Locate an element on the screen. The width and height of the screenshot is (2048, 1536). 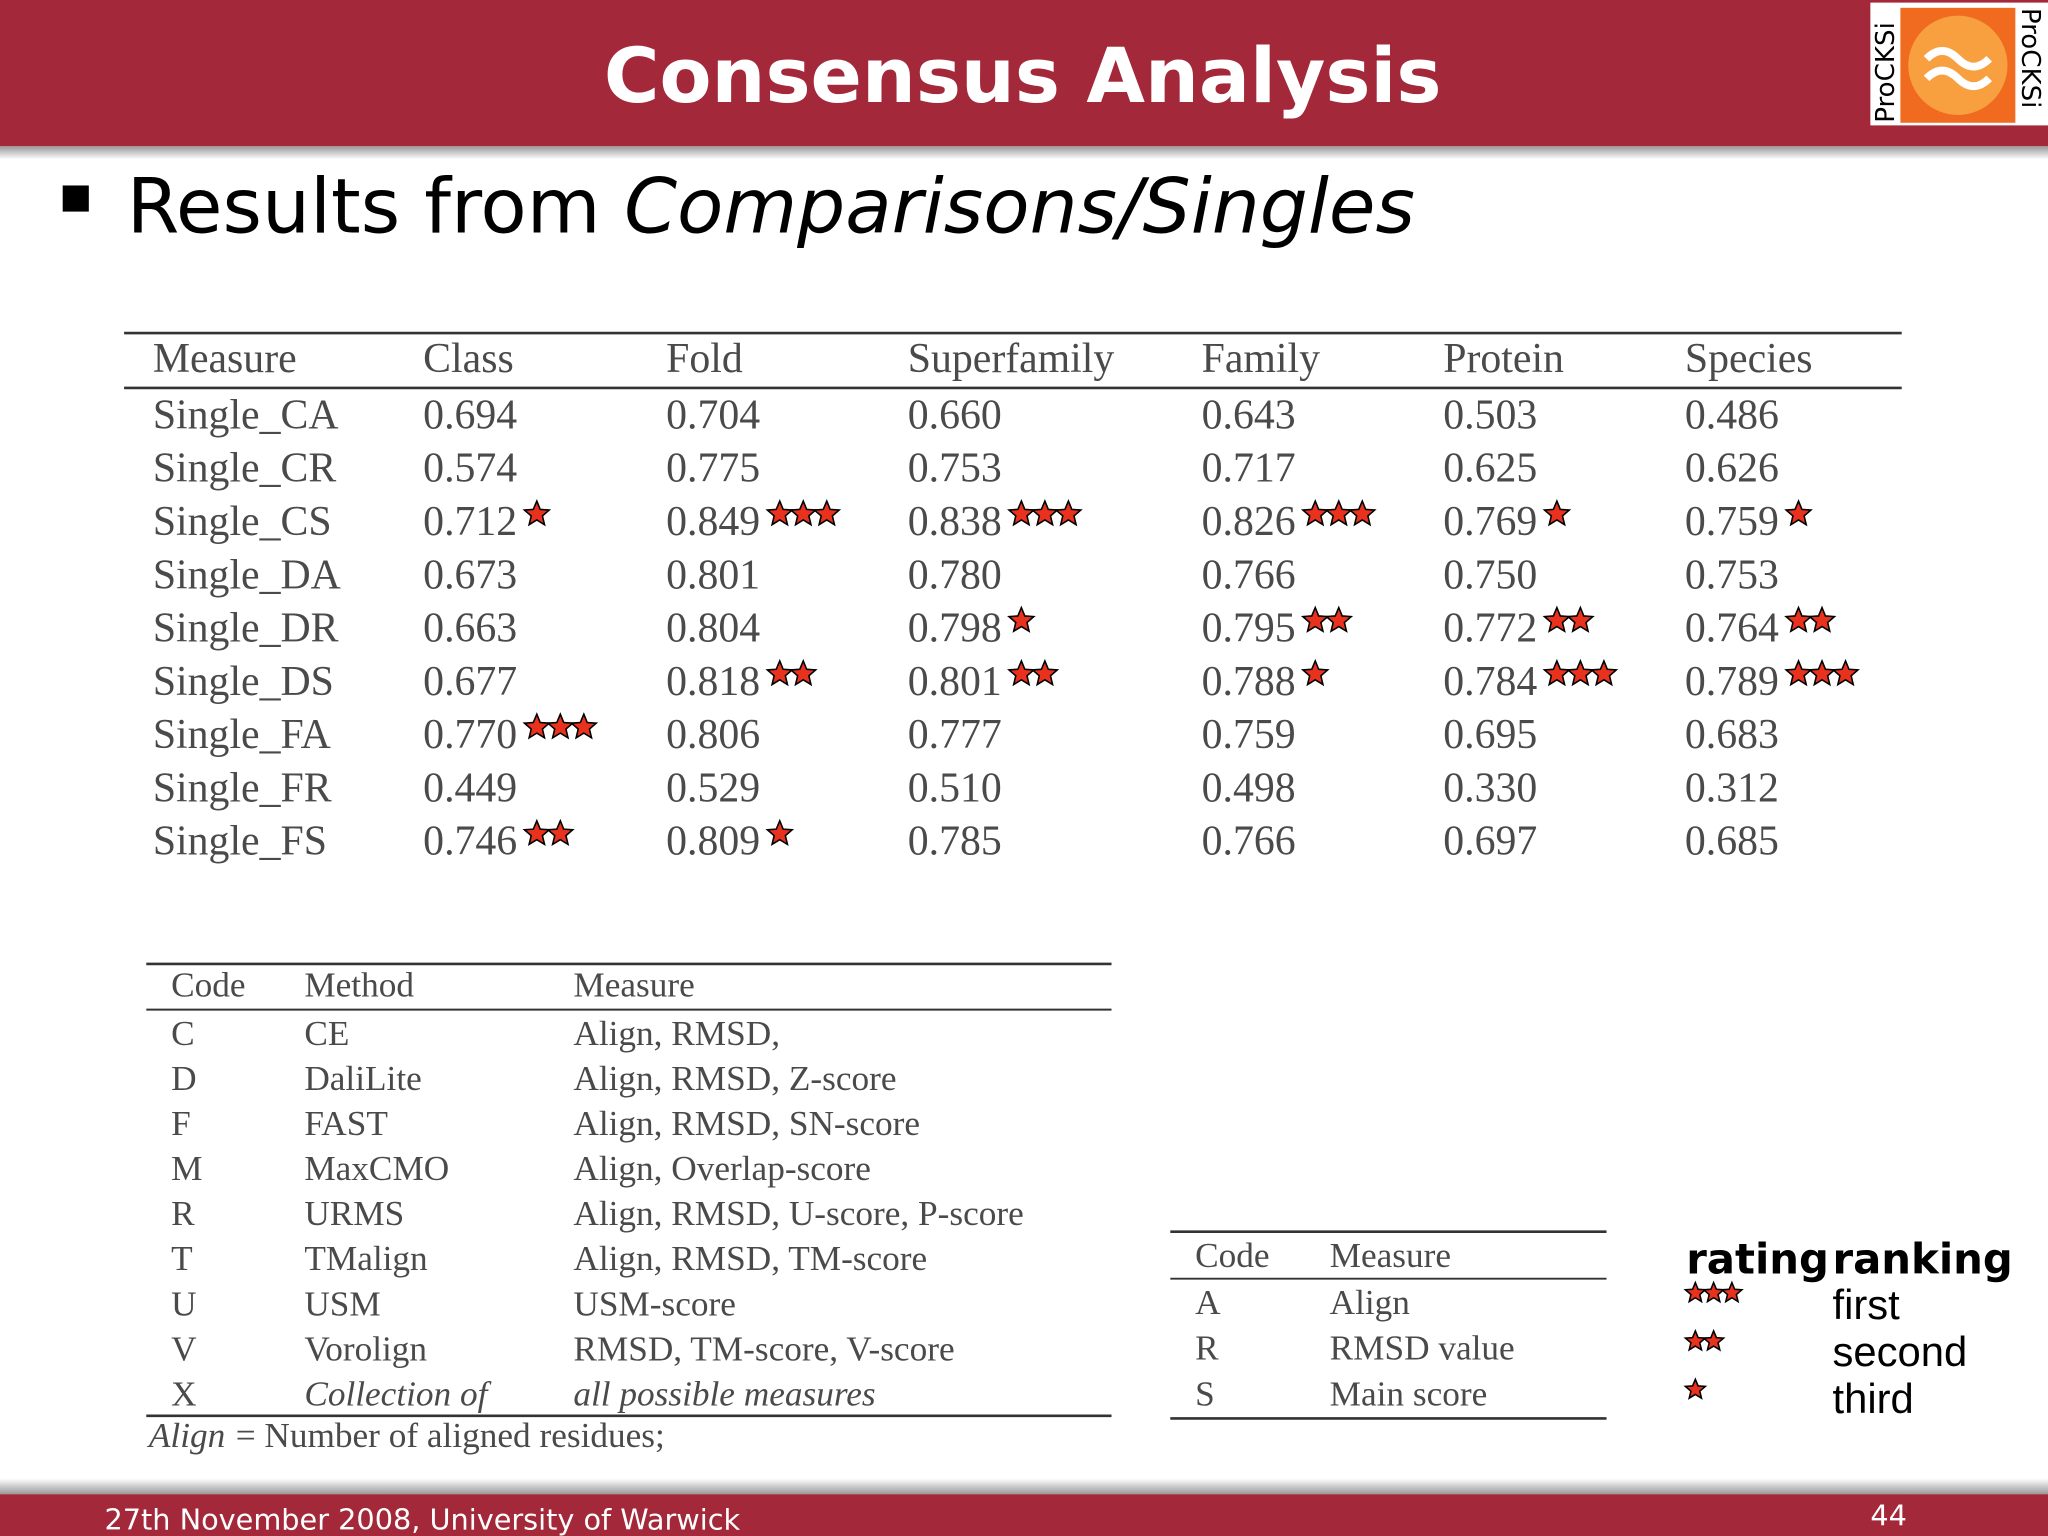
row-label: Single_FR is located at coordinates (242, 788).